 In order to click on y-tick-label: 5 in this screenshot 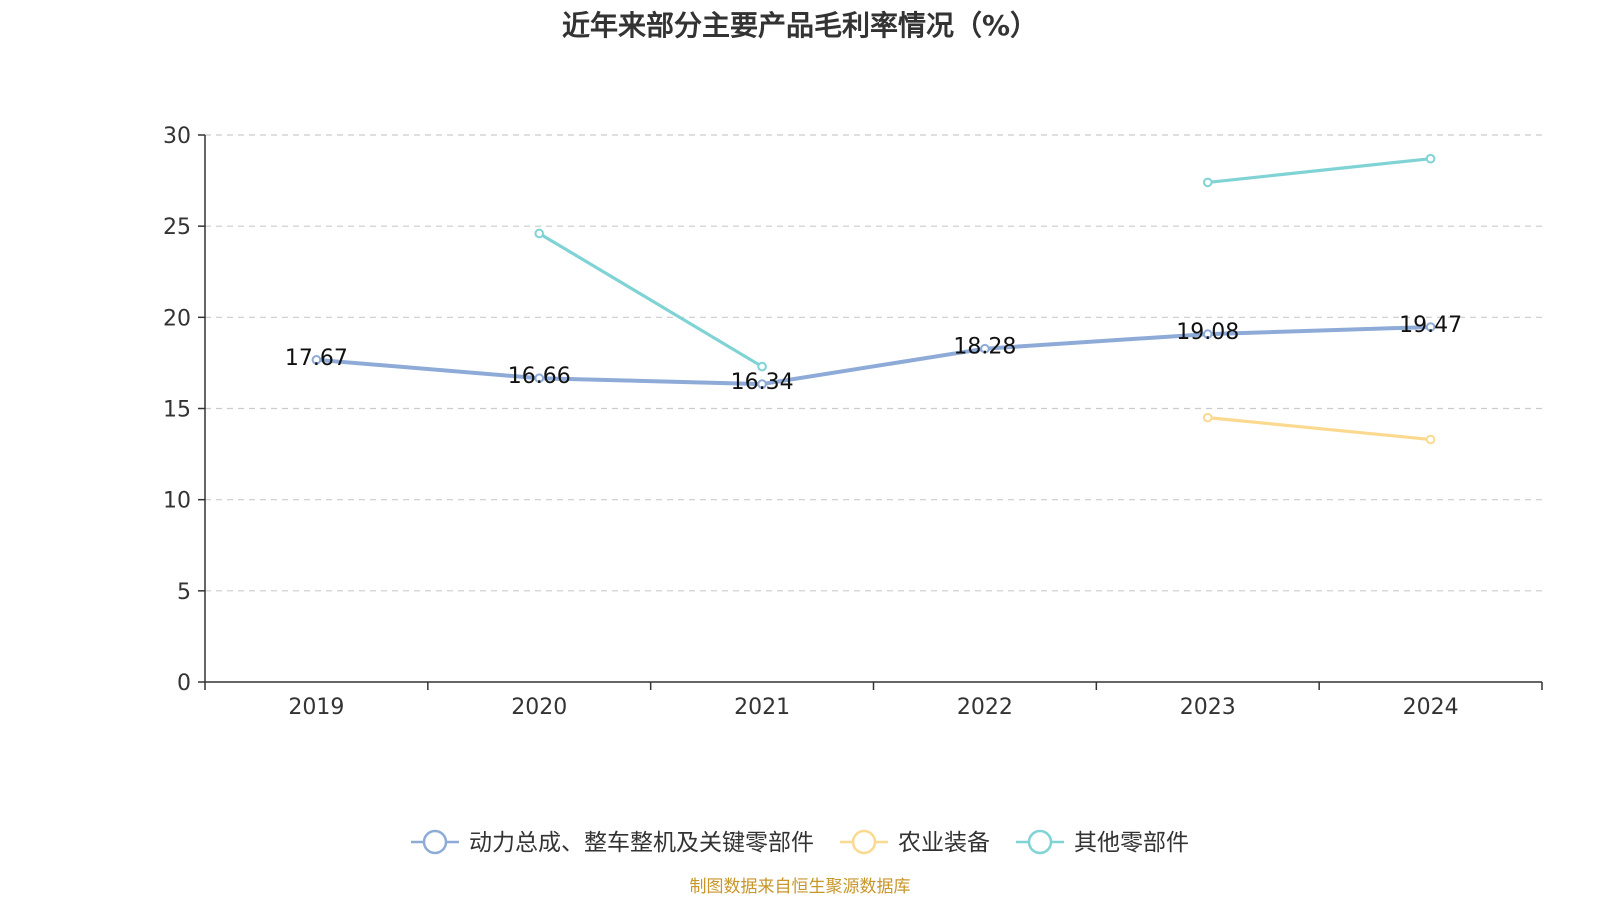, I will do `click(184, 592)`.